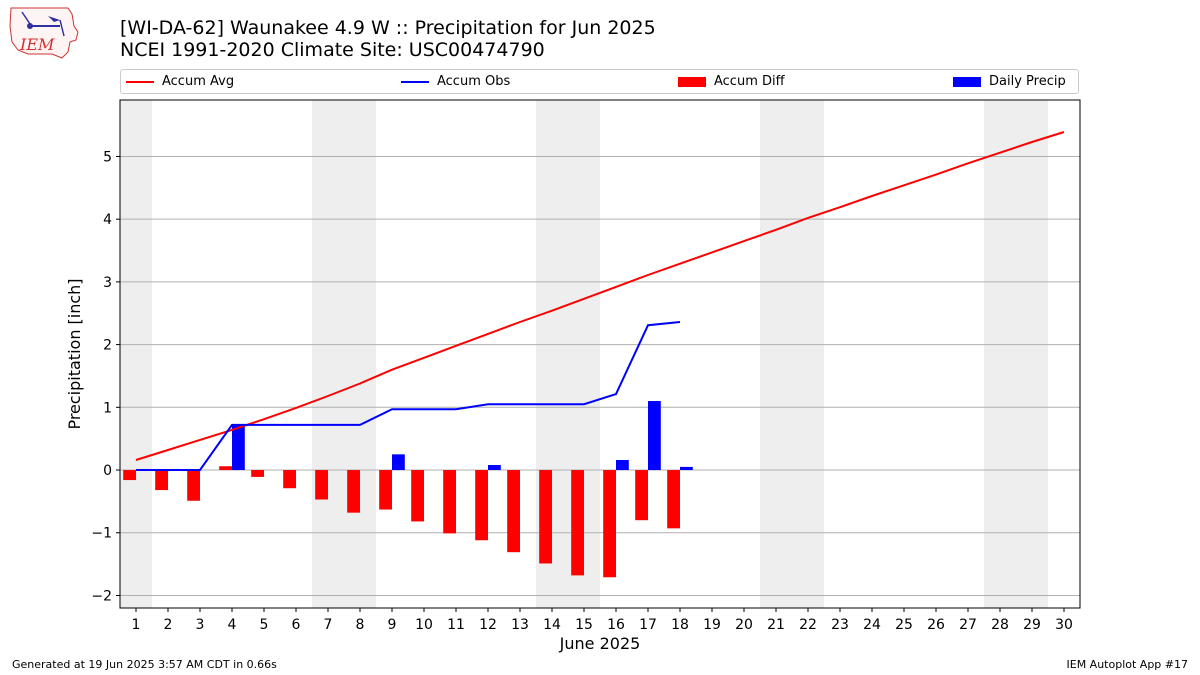 This screenshot has height=675, width=1200. Describe the element at coordinates (101, 596) in the screenshot. I see `y-tick-label: −2` at that location.